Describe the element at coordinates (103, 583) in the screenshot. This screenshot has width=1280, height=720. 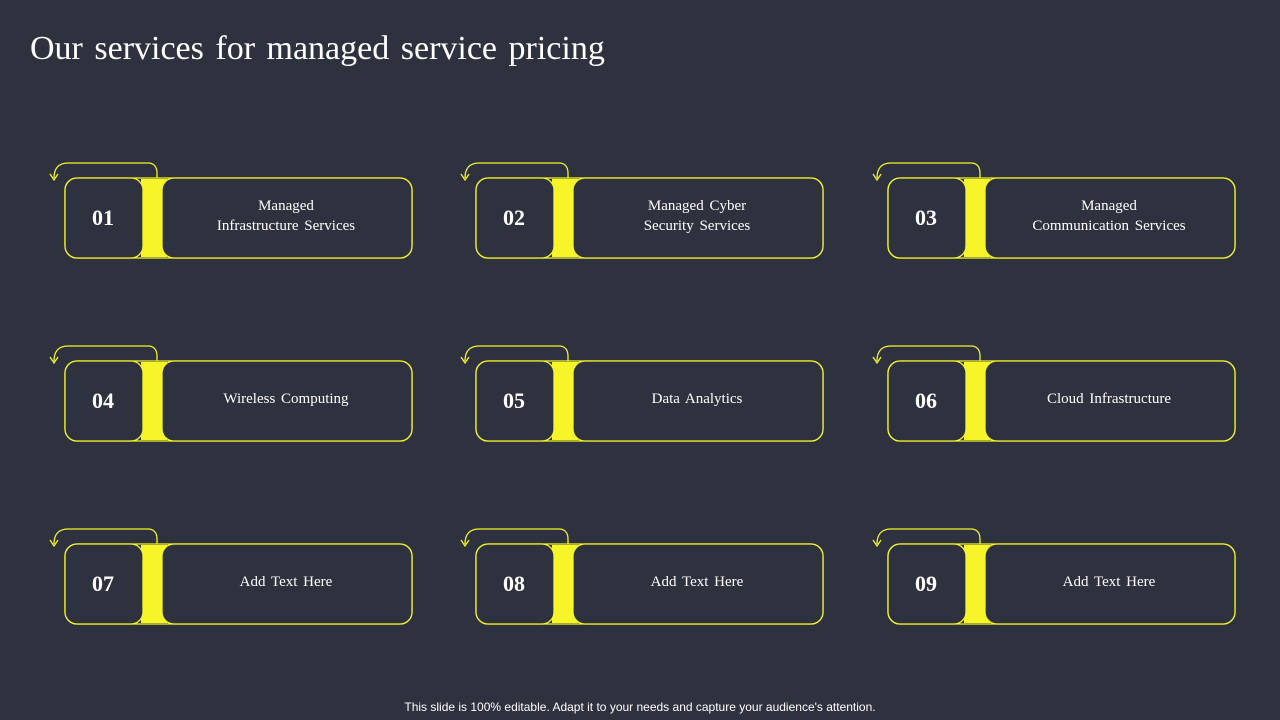
I see `card-number: 07` at that location.